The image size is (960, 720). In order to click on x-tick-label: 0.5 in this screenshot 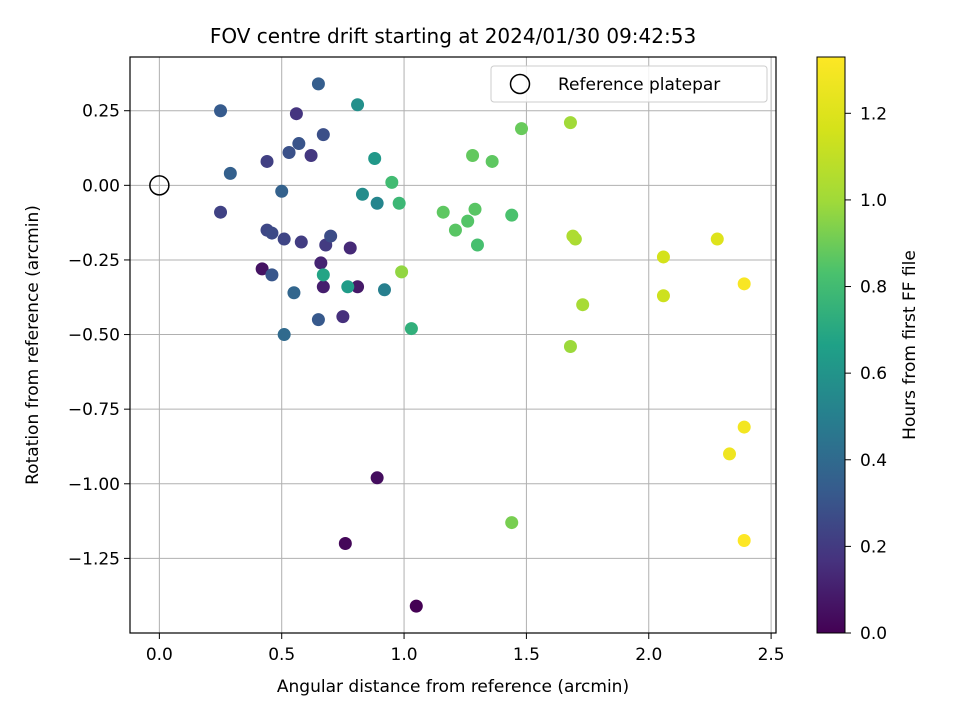, I will do `click(281, 655)`.